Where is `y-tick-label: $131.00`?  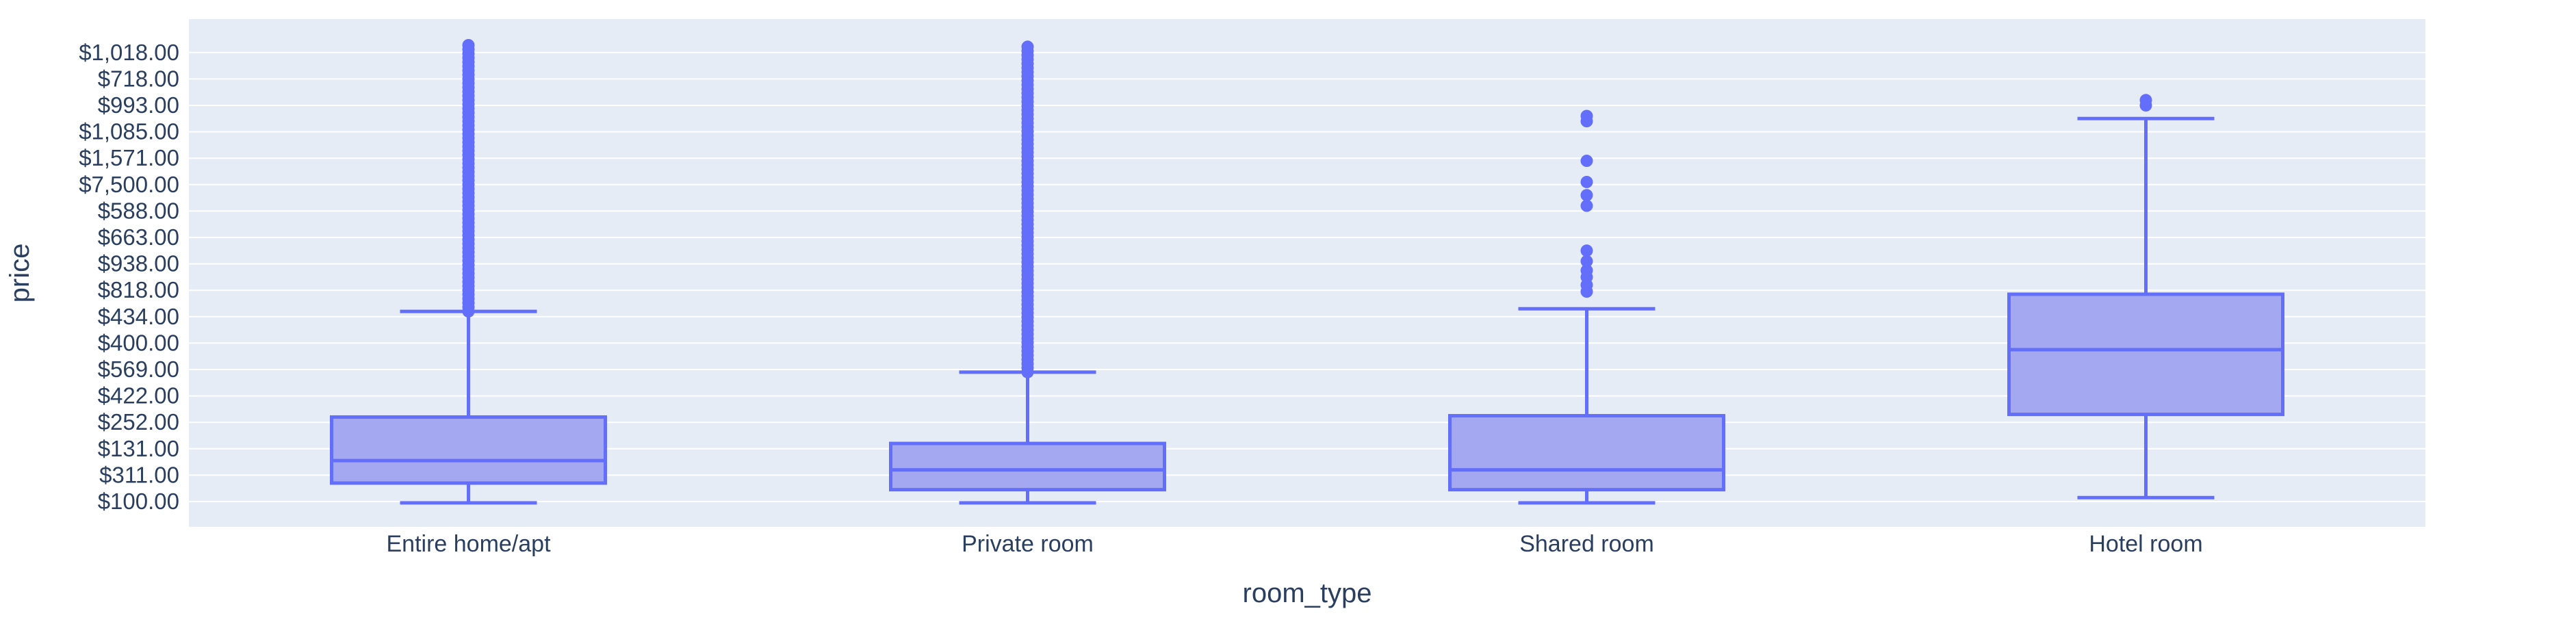
y-tick-label: $131.00 is located at coordinates (138, 449).